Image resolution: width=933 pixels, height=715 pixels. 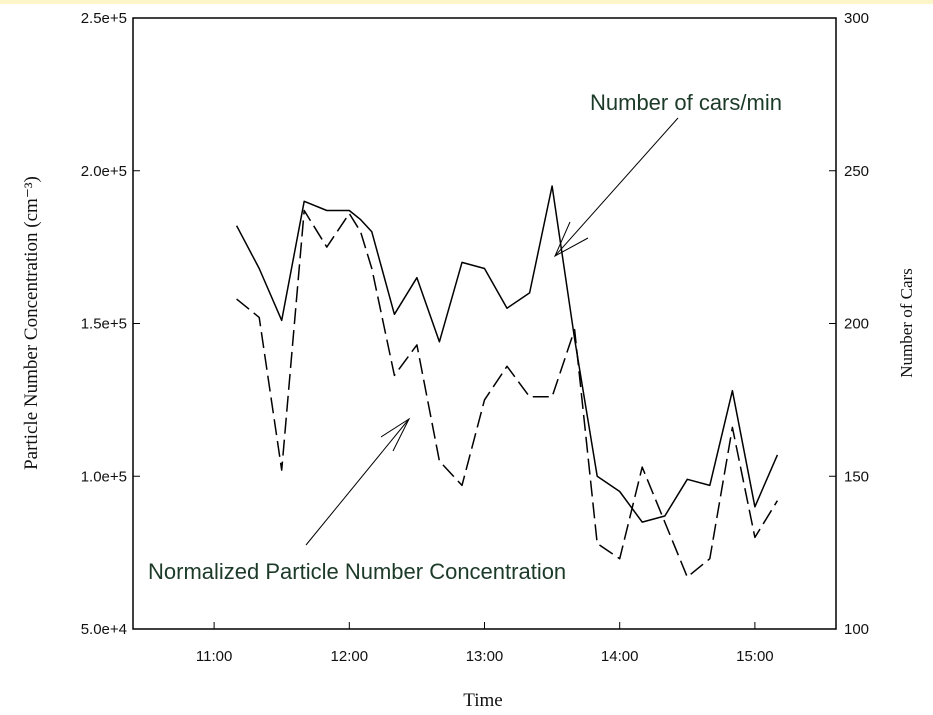 What do you see at coordinates (906, 323) in the screenshot?
I see `right-y-axis-title: Number of Cars` at bounding box center [906, 323].